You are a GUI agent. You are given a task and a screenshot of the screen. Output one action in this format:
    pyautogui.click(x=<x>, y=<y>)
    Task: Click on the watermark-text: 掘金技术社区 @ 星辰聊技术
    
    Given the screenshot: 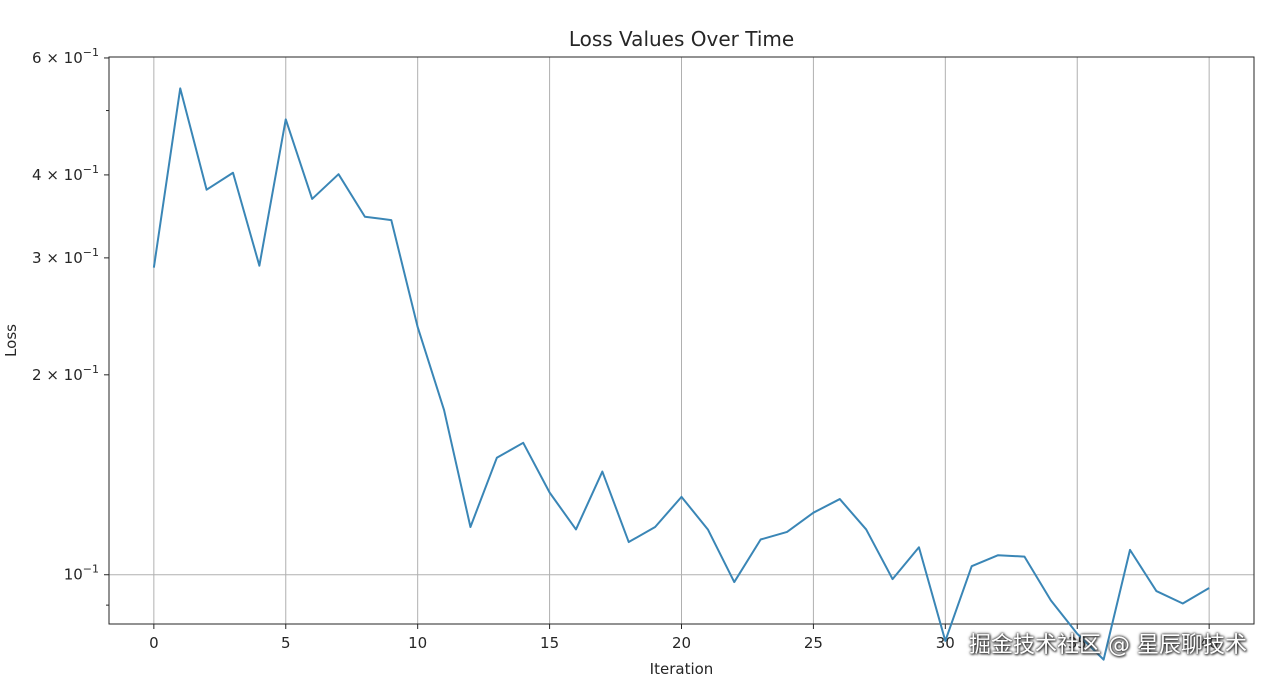 What is the action you would take?
    pyautogui.click(x=1108, y=645)
    